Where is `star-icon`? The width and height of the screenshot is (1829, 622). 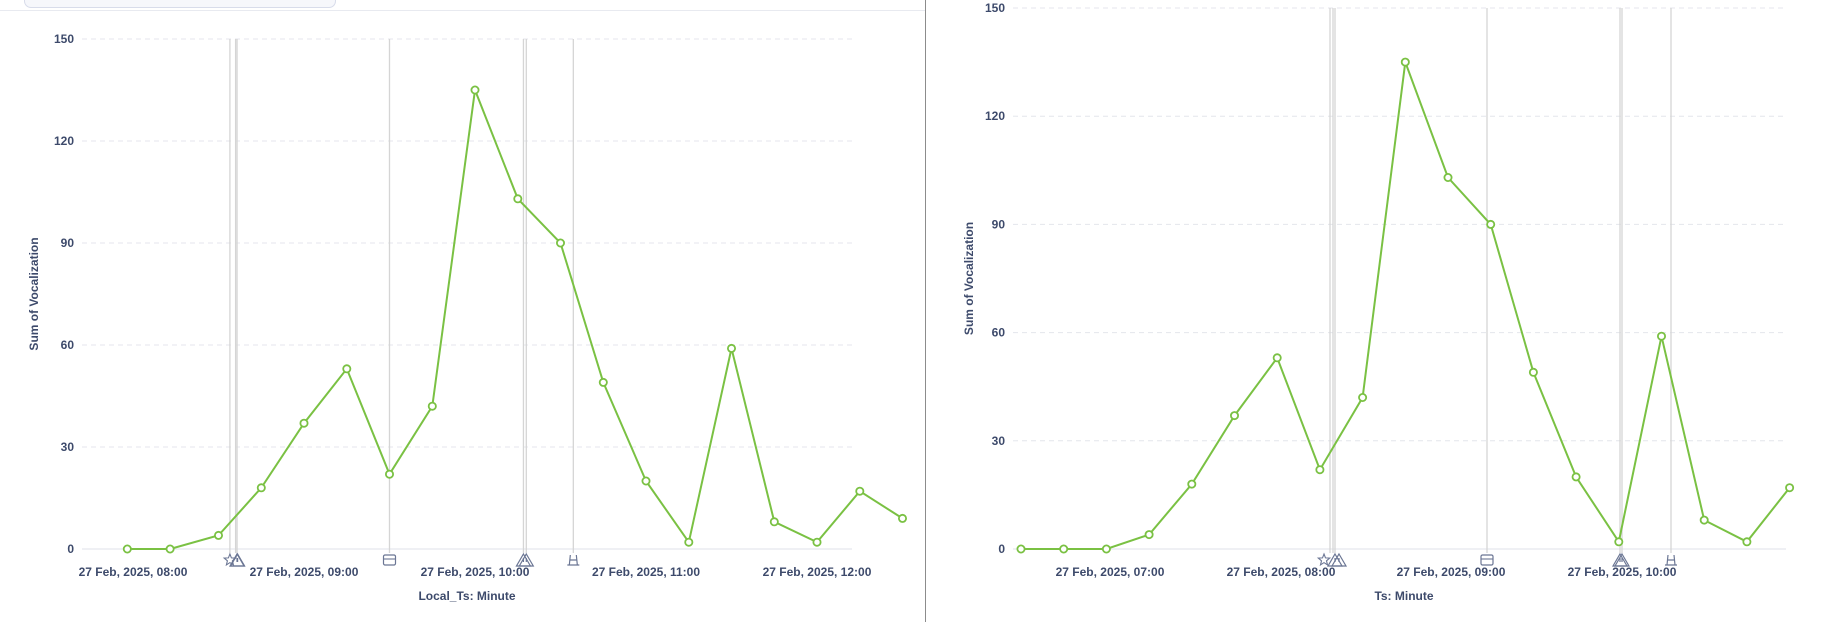
star-icon is located at coordinates (1324, 559).